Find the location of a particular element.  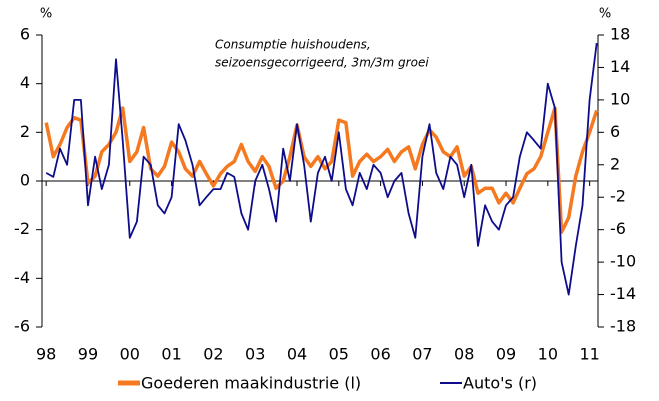

x-tick-label: 03 is located at coordinates (255, 354).